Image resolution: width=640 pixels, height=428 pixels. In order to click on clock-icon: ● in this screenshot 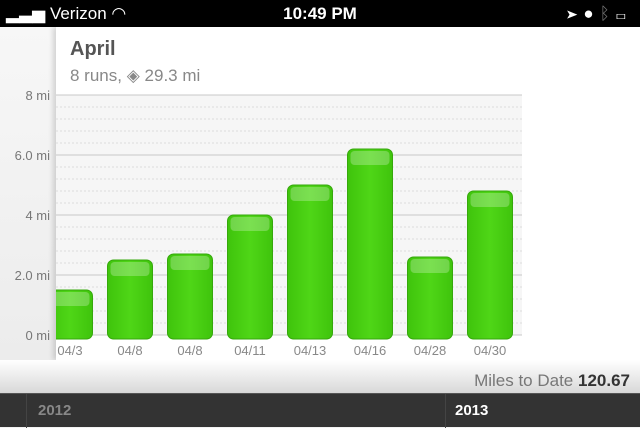, I will do `click(591, 13)`.